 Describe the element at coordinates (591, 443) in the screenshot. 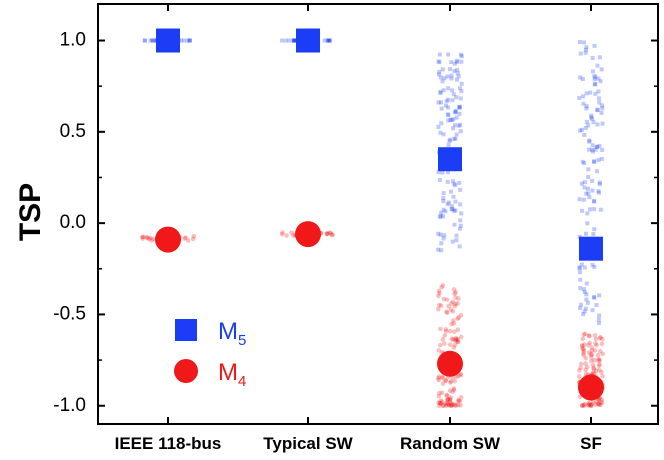

I see `x-category-label: SF` at that location.